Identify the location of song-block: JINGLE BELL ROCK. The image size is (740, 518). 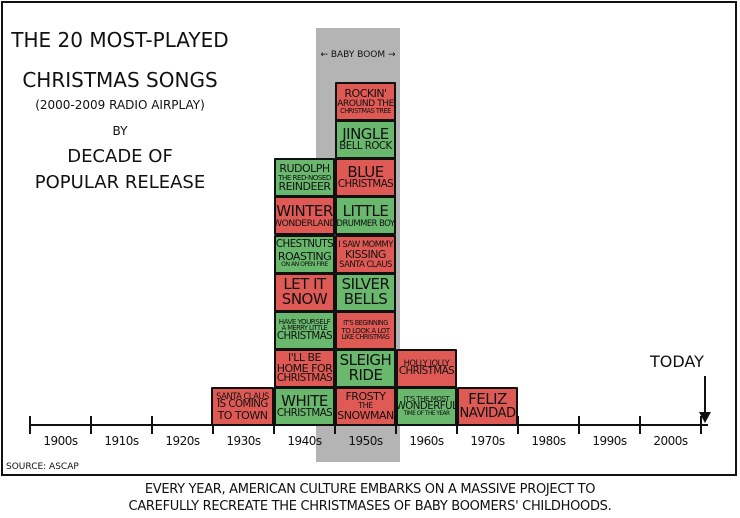
(365, 140).